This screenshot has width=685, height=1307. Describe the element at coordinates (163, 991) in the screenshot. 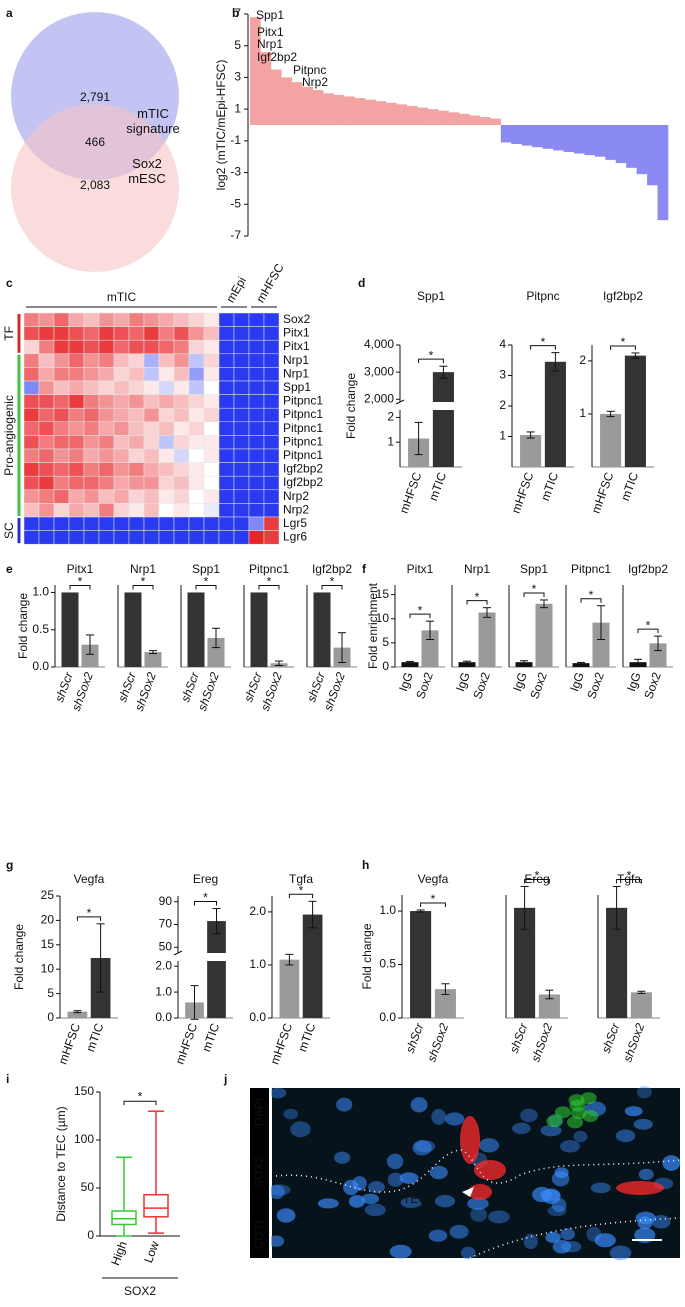

I see `y-tick-label: 1.0` at that location.